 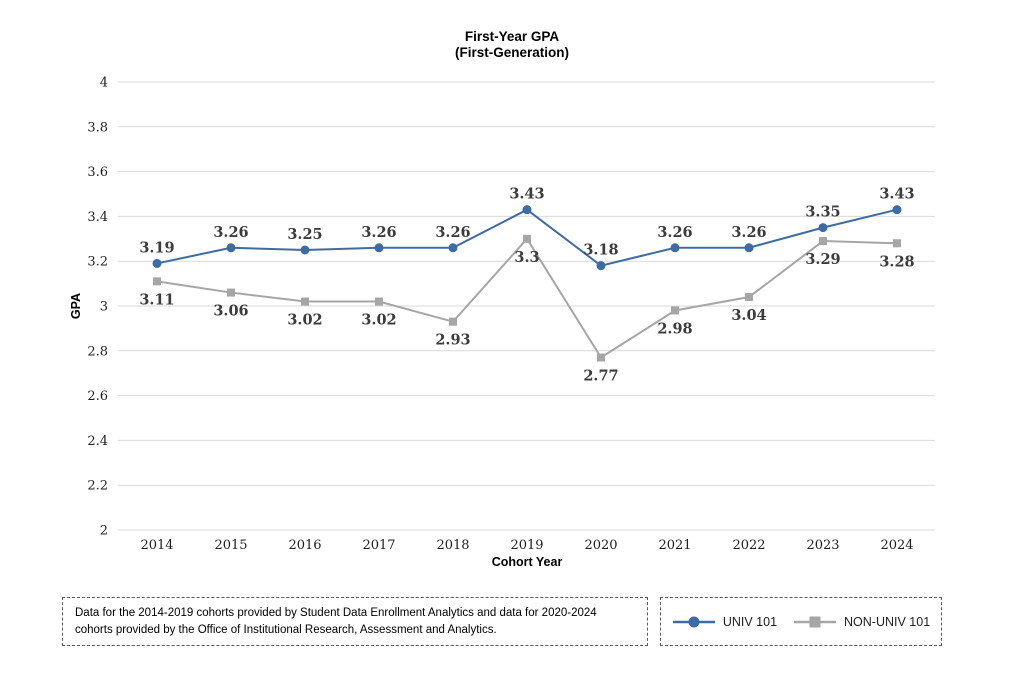 What do you see at coordinates (97, 127) in the screenshot?
I see `y-axis-tick-label: 3.8` at bounding box center [97, 127].